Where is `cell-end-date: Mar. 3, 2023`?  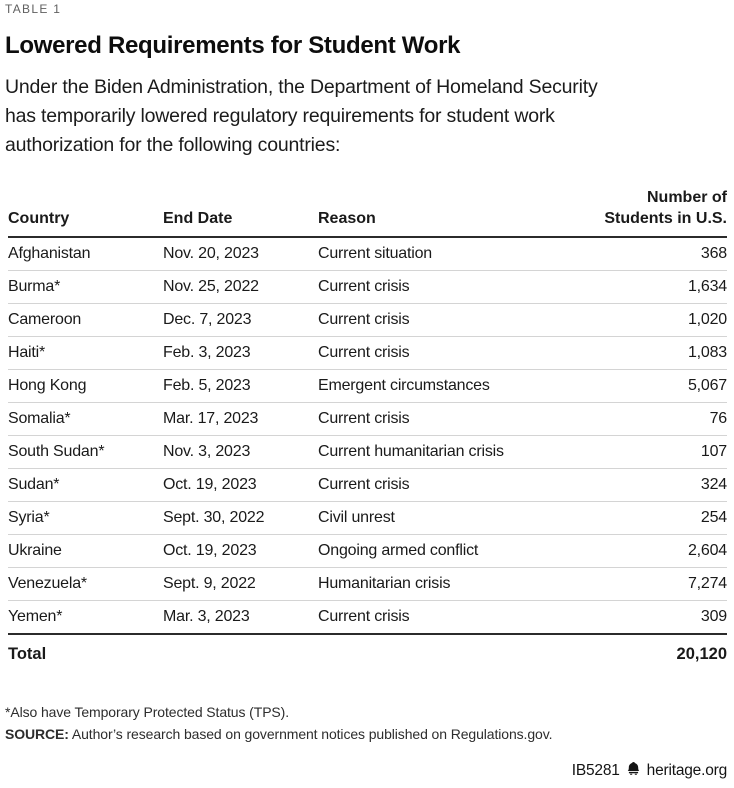 cell-end-date: Mar. 3, 2023 is located at coordinates (206, 616).